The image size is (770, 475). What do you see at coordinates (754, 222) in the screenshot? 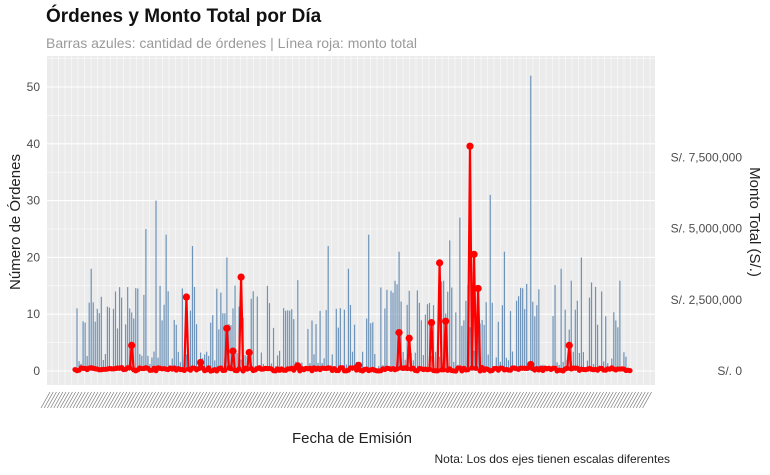
I see `right-axis-label: Monto Total (S/.)` at bounding box center [754, 222].